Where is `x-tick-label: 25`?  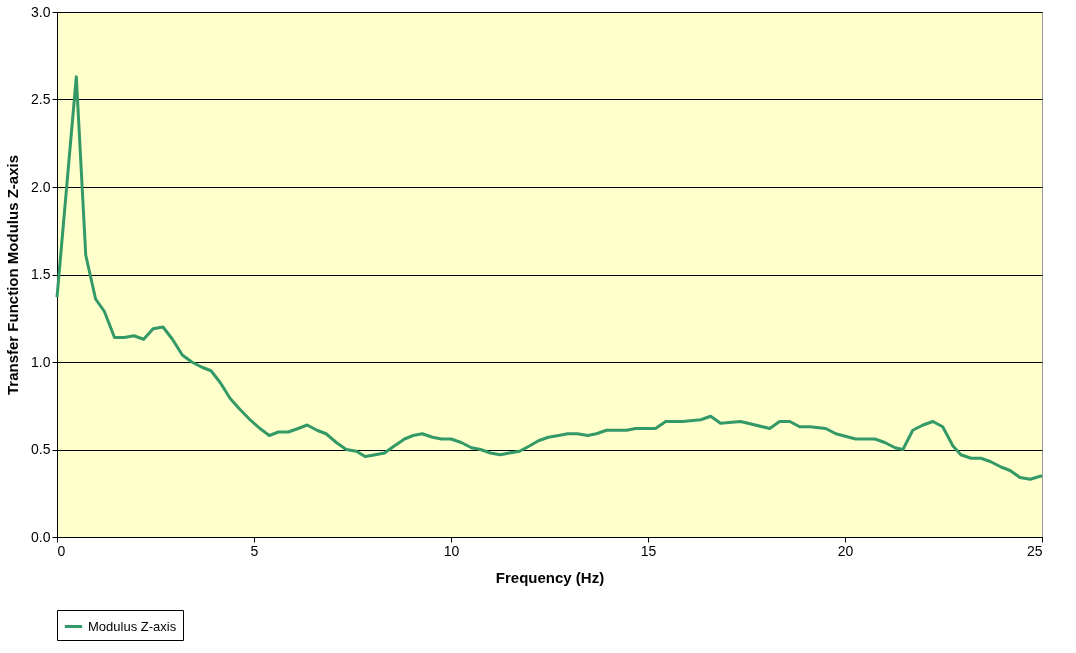 x-tick-label: 25 is located at coordinates (1034, 550).